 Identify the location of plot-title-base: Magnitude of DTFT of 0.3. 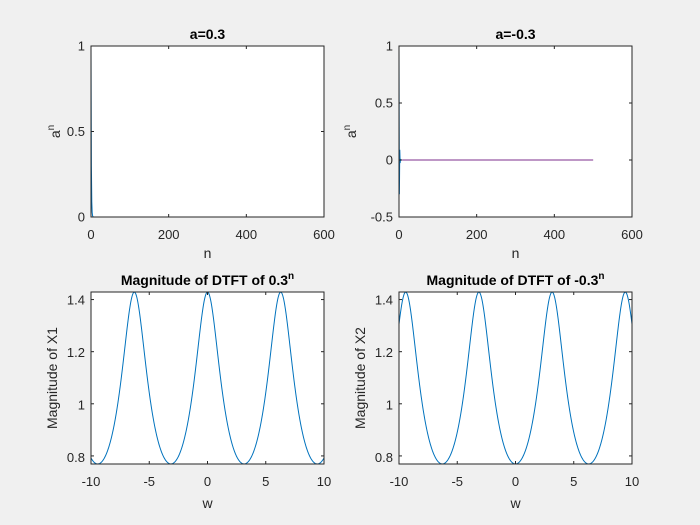
(204, 280).